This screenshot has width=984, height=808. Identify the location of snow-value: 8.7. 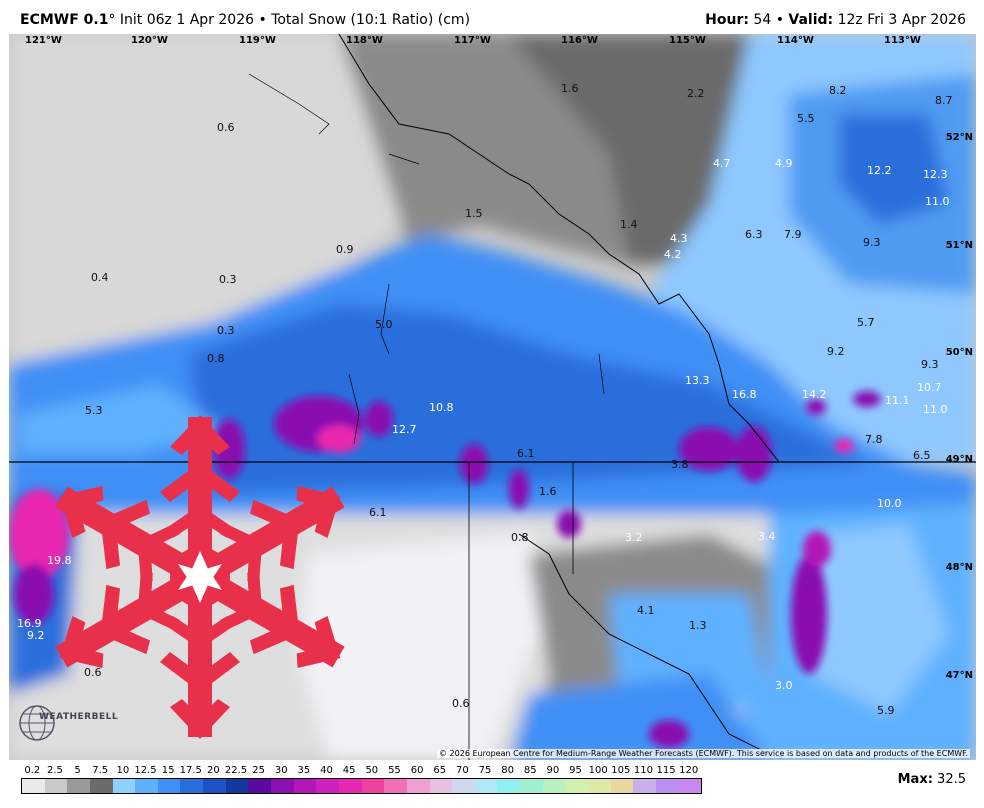
(944, 100).